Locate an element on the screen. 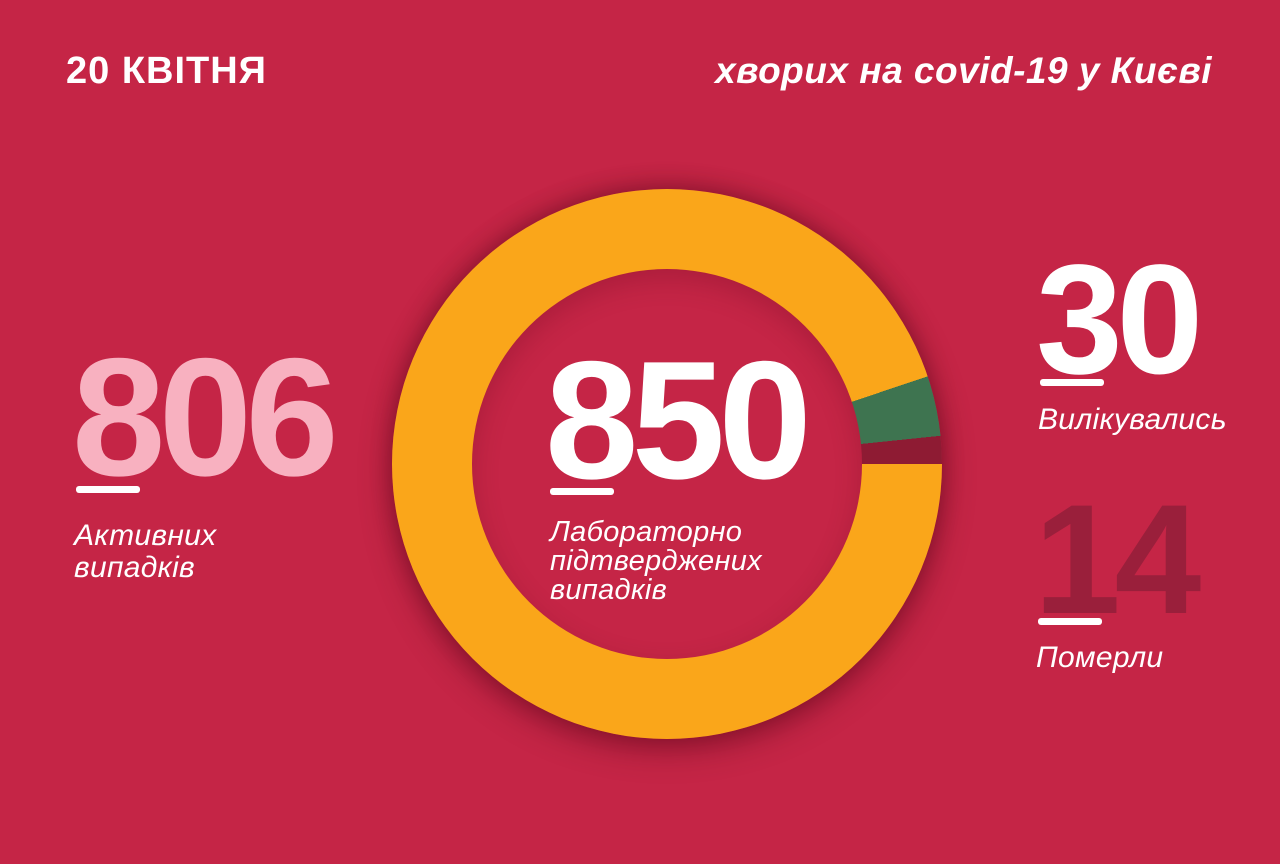  donut-hole is located at coordinates (667, 464).